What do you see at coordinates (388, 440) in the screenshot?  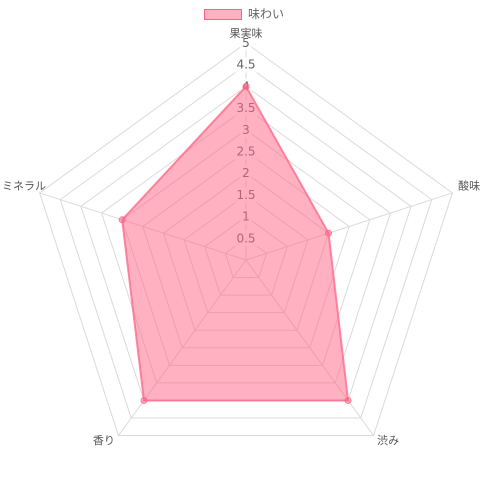 I see `axis-label-3: 渋み` at bounding box center [388, 440].